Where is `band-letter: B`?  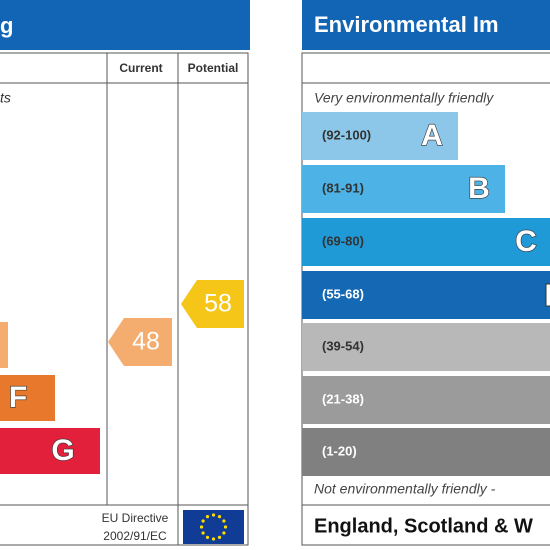
band-letter: B is located at coordinates (479, 188).